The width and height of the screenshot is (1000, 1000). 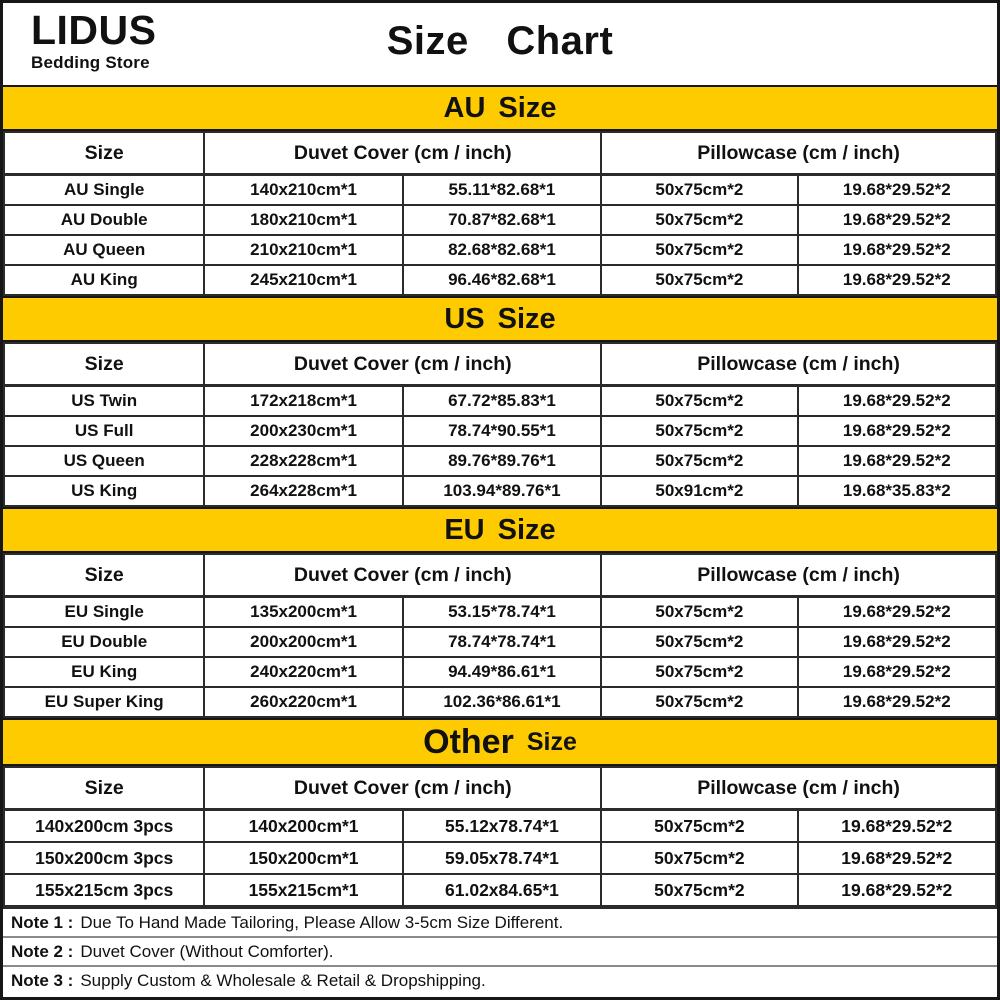 What do you see at coordinates (303, 280) in the screenshot?
I see `cell-duvet-cm: 245x210cm*1` at bounding box center [303, 280].